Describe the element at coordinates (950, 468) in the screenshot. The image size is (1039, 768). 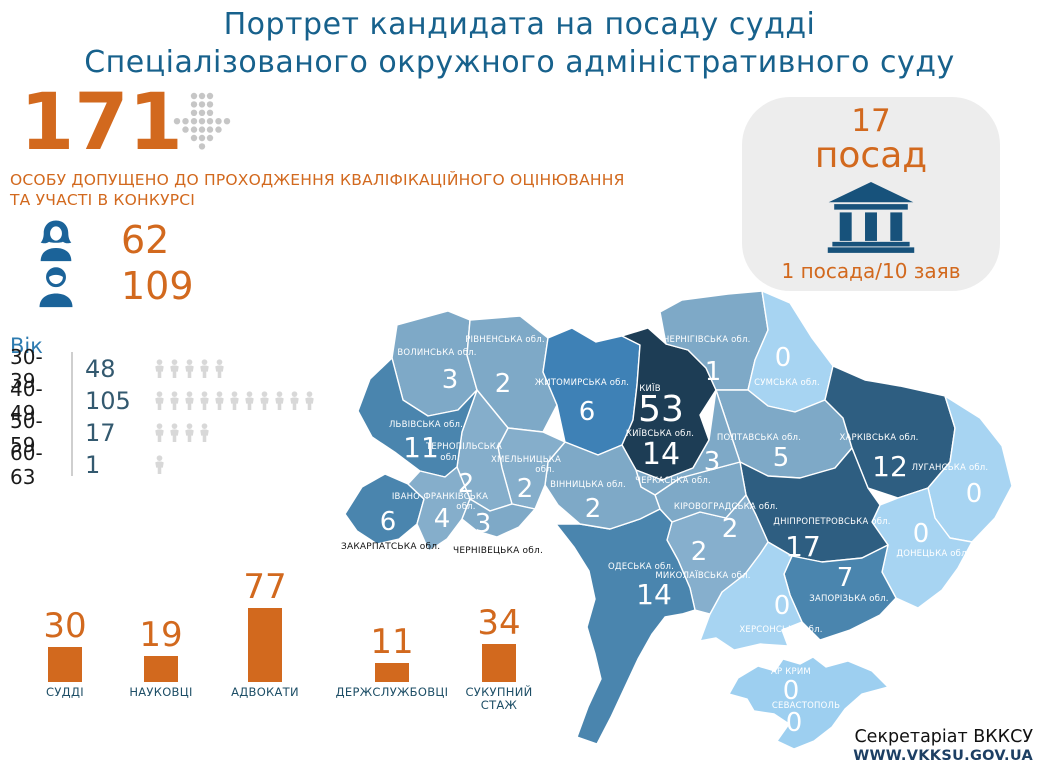
I see `region-label-luhansk: ЛУГАНСЬКА обл.` at that location.